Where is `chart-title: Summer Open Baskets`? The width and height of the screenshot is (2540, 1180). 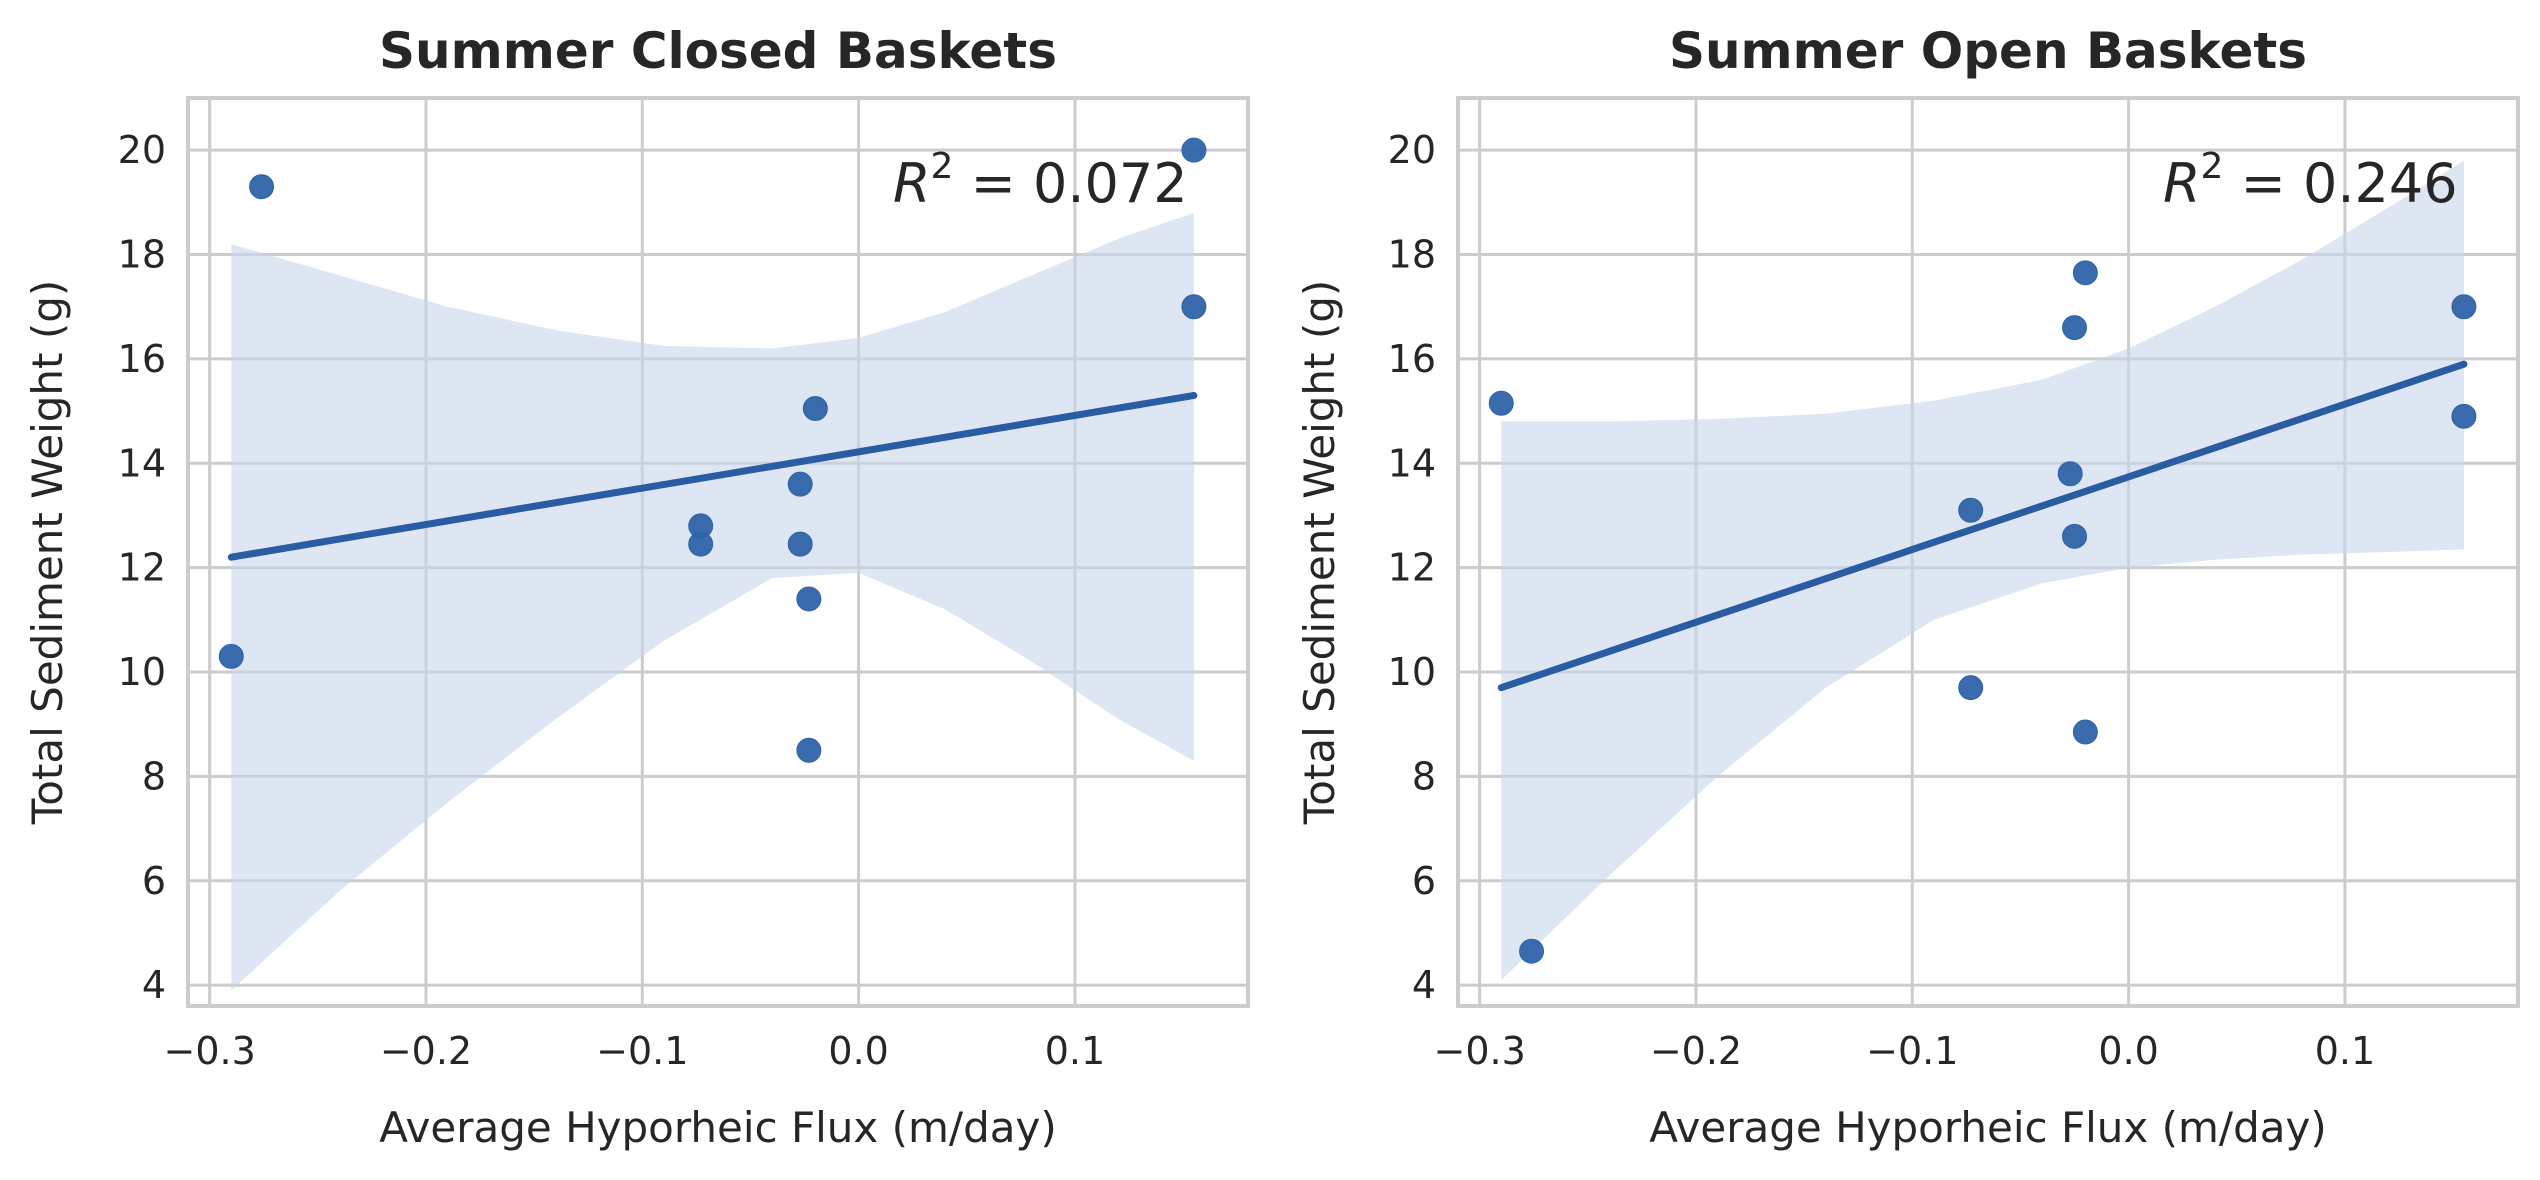 chart-title: Summer Open Baskets is located at coordinates (1988, 51).